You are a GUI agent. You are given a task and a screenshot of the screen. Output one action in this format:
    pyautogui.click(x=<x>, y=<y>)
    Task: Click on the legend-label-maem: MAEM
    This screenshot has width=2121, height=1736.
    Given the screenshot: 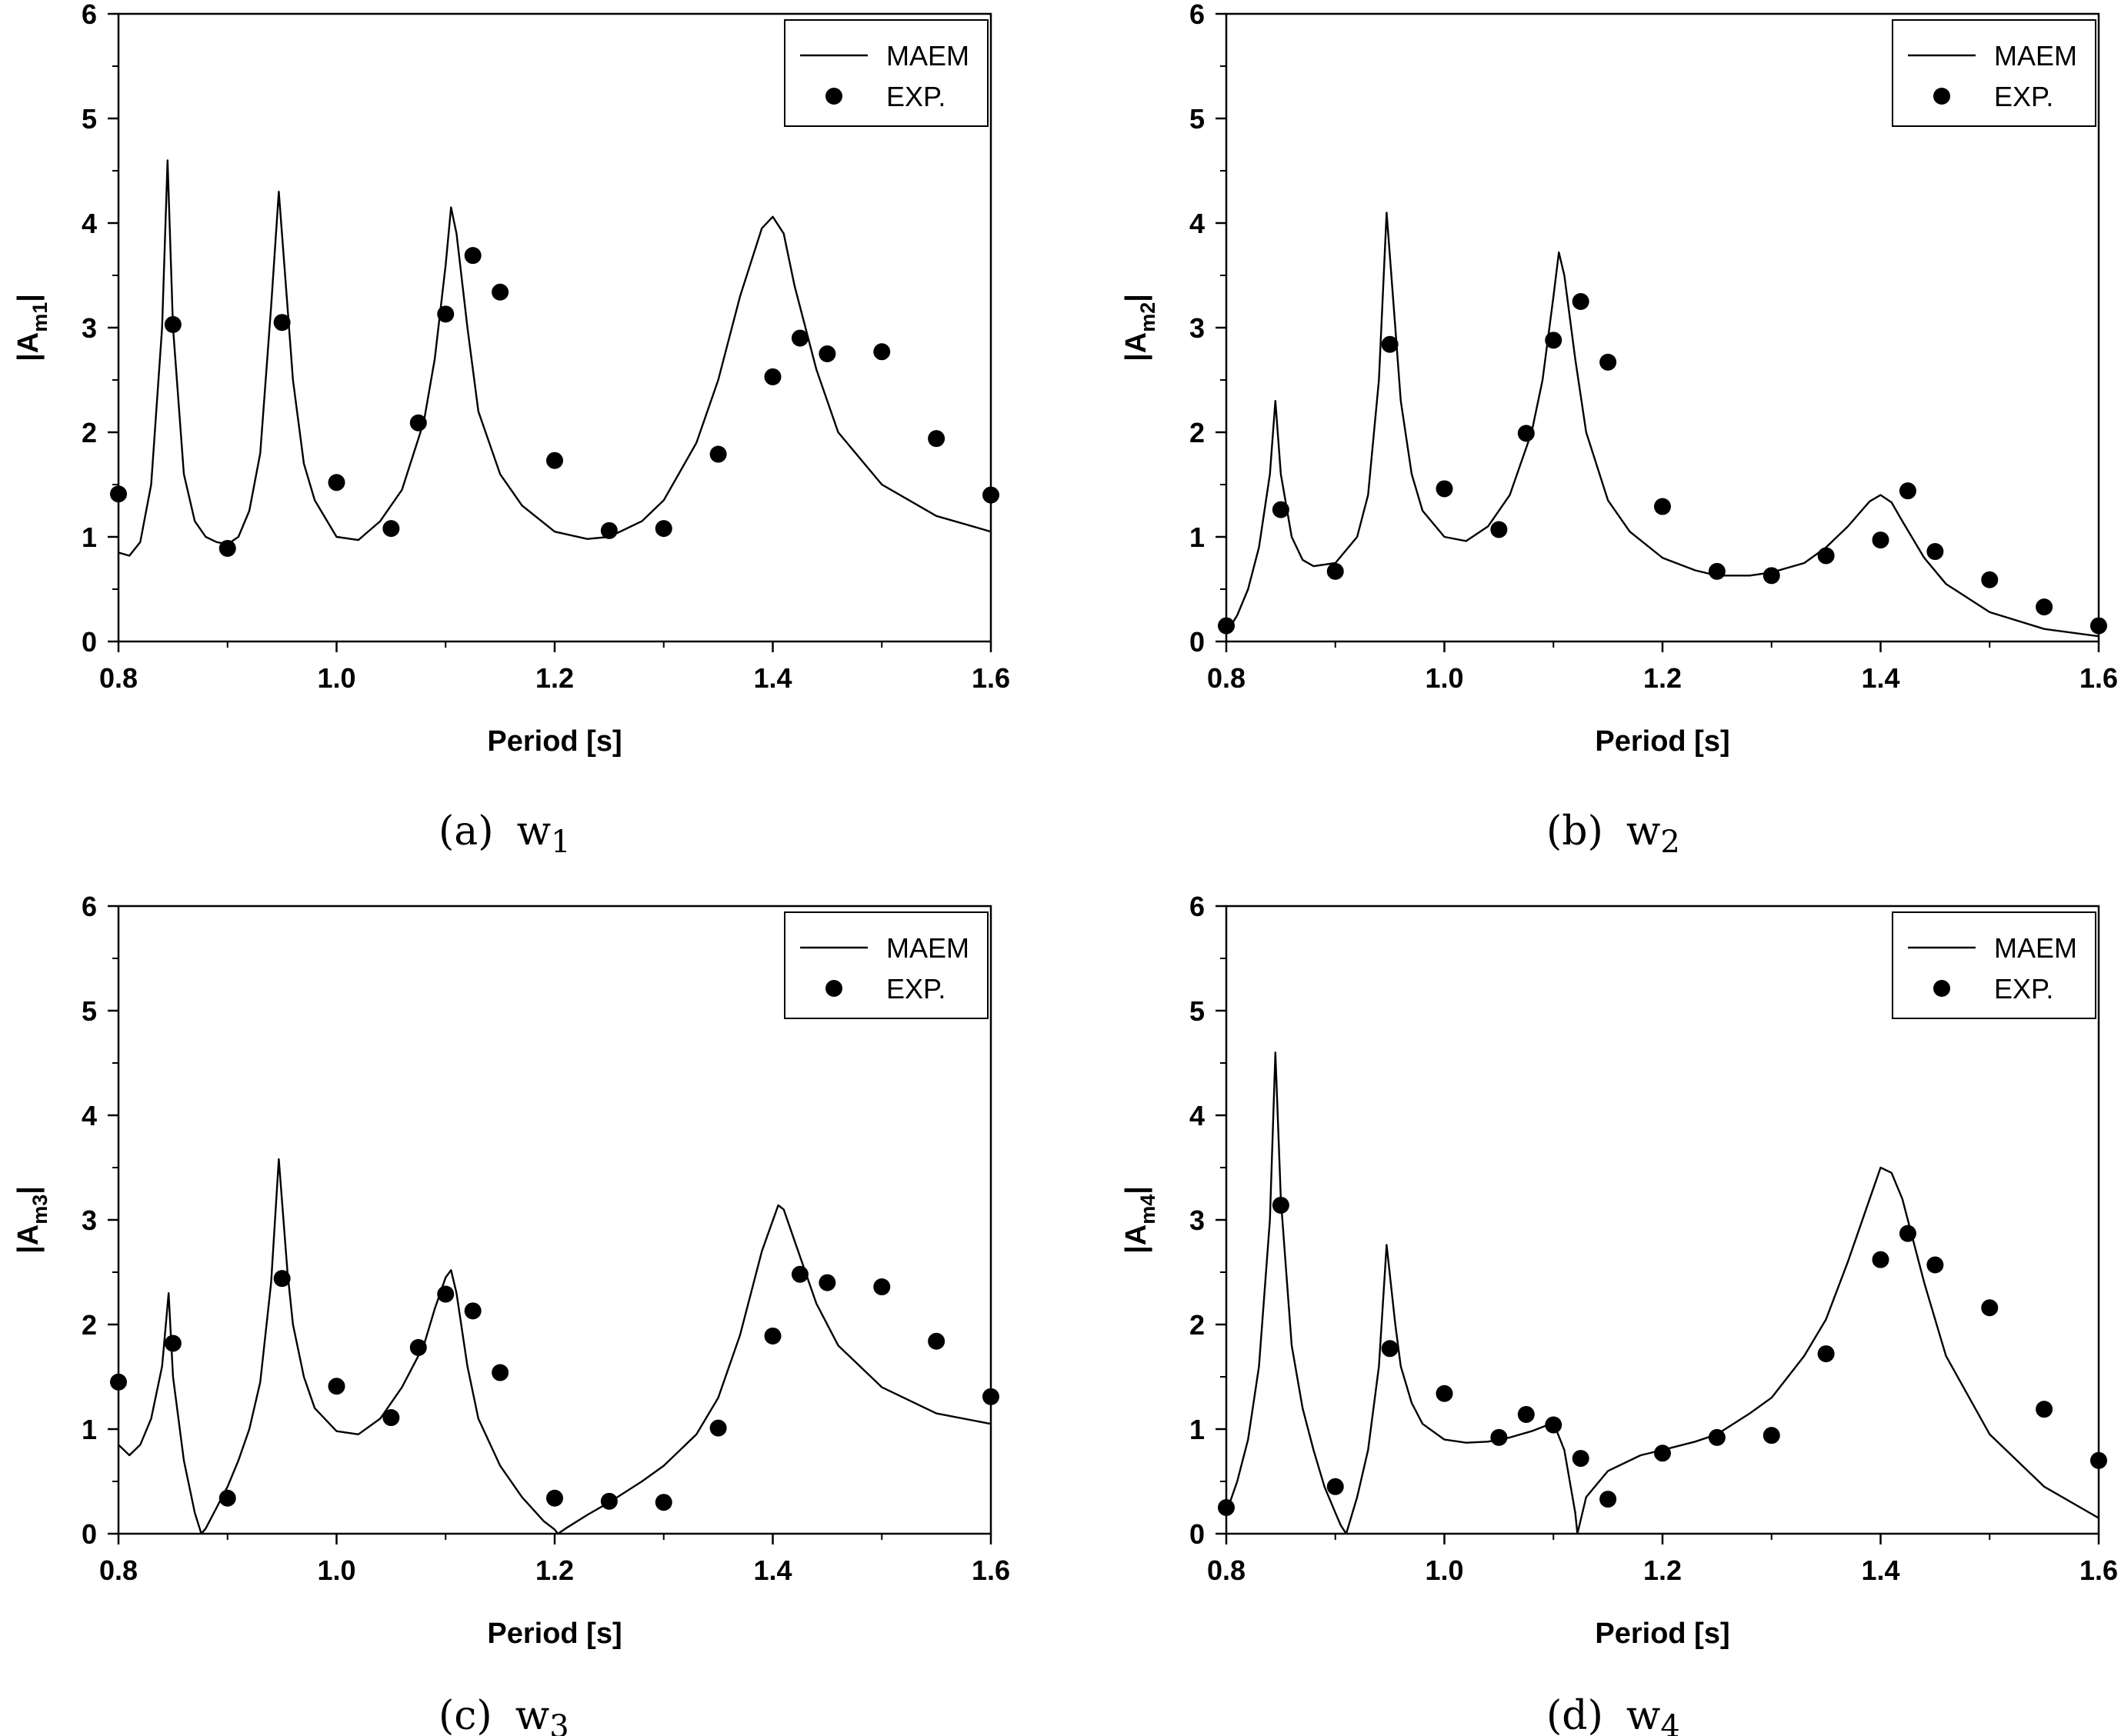 What is the action you would take?
    pyautogui.click(x=2035, y=948)
    